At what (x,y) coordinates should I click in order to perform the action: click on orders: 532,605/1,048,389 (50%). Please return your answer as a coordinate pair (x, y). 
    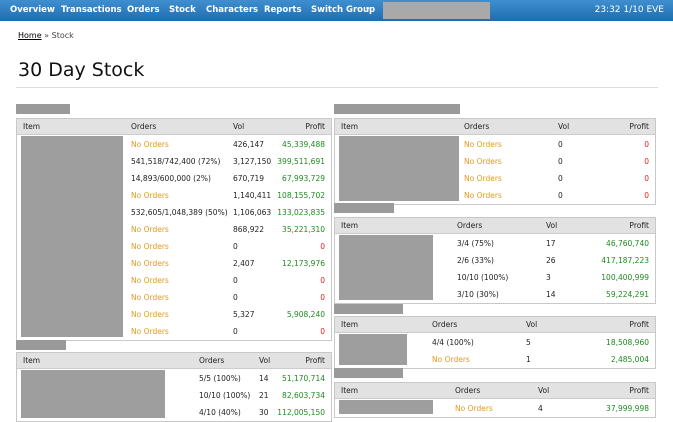
    Looking at the image, I should click on (179, 212).